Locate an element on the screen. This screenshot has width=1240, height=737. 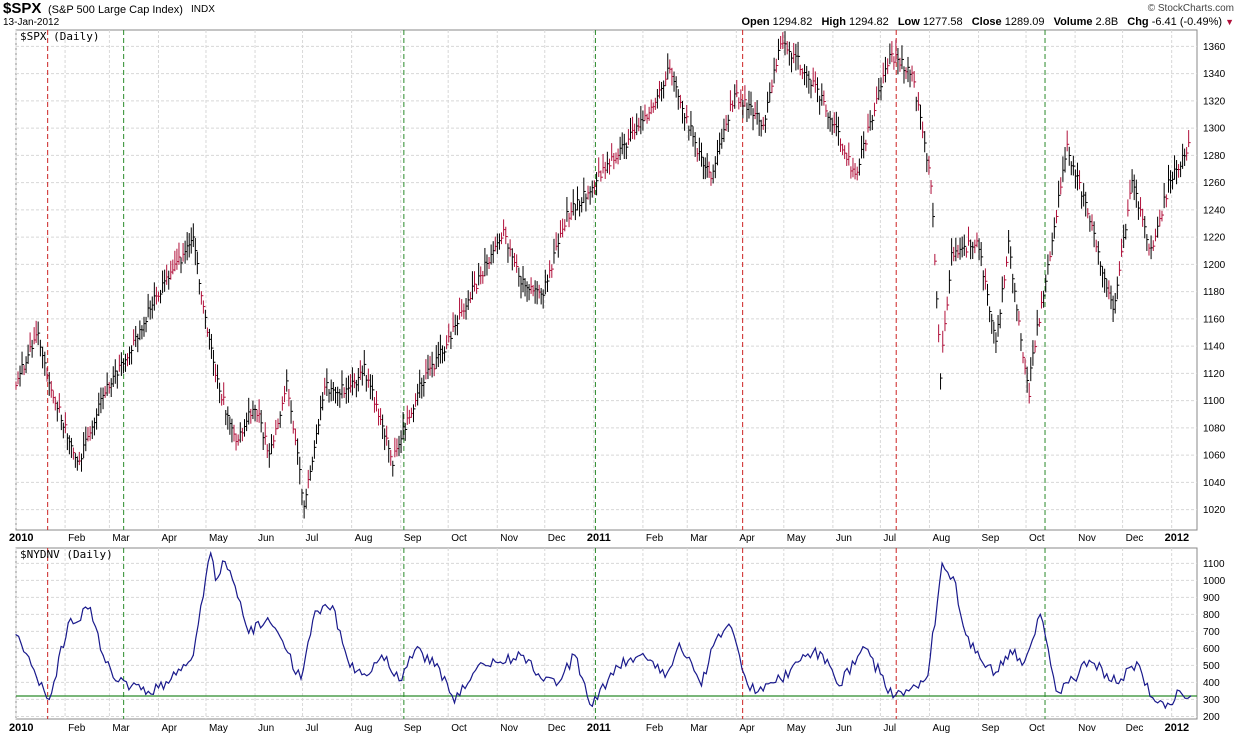
panel-label: $NYDNV (Daily) is located at coordinates (66, 554).